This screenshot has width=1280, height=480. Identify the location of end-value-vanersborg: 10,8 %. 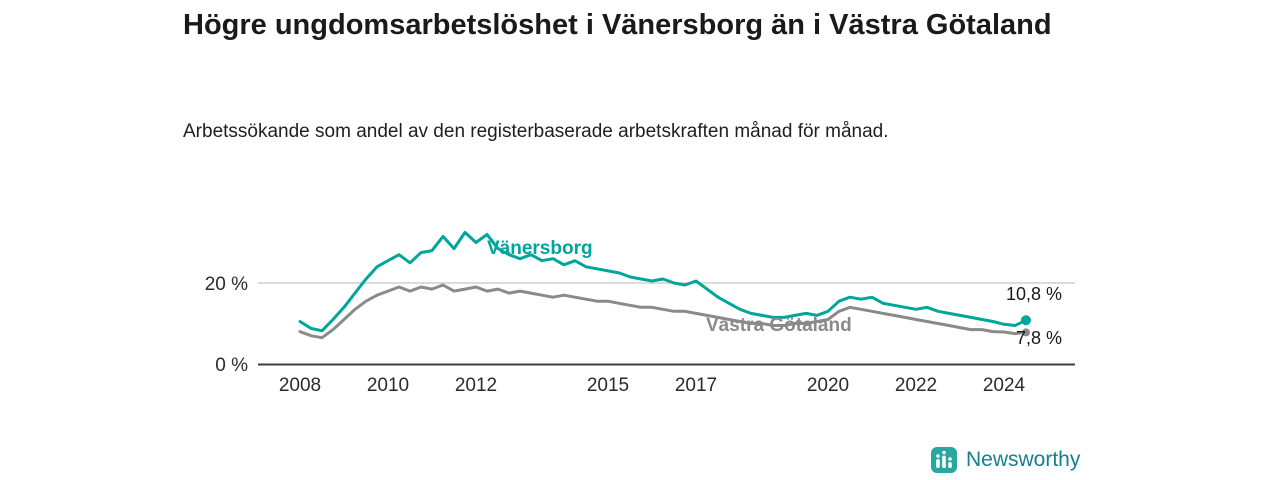
(1034, 294).